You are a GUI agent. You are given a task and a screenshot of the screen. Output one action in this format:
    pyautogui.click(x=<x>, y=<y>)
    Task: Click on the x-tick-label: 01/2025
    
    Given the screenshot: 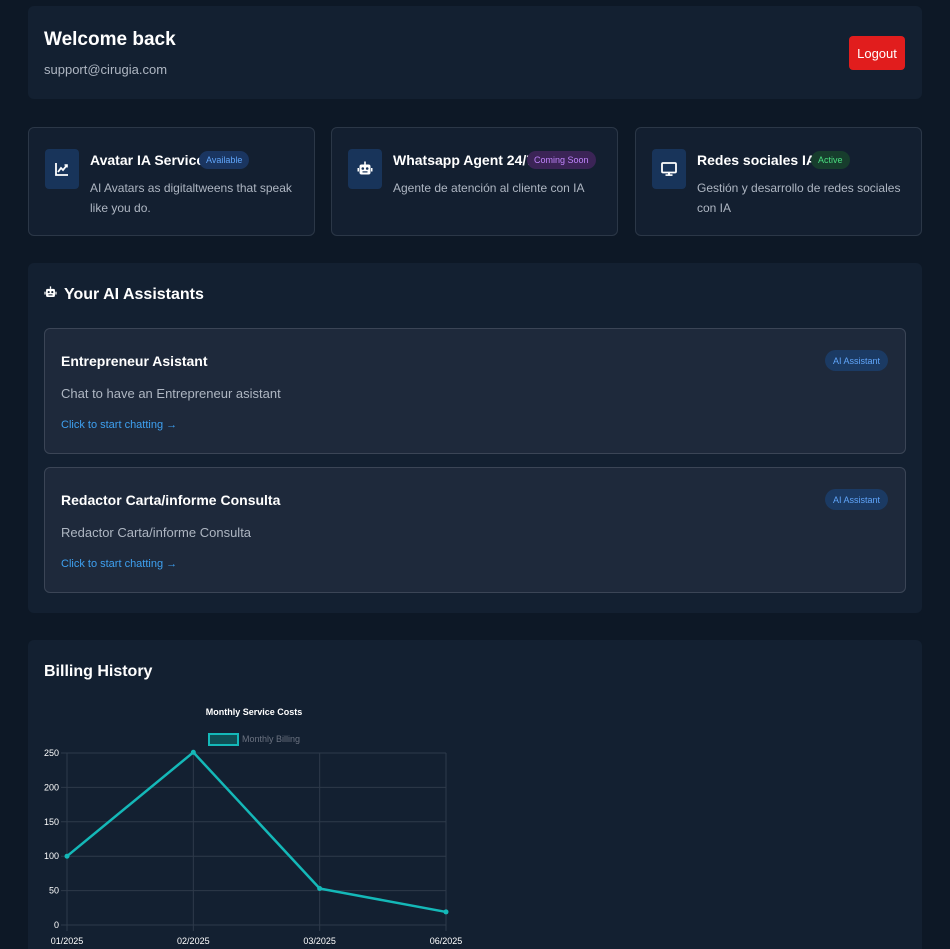 What is the action you would take?
    pyautogui.click(x=67, y=941)
    